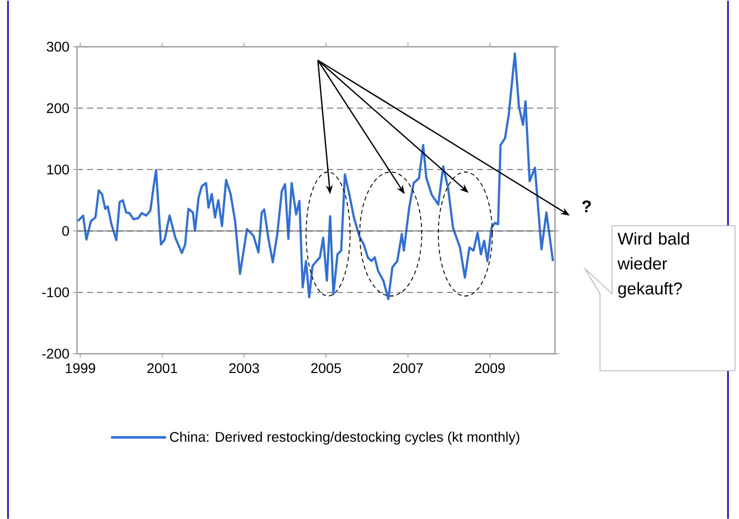 This screenshot has height=519, width=739. I want to click on y-tick-label: 0, so click(65, 231).